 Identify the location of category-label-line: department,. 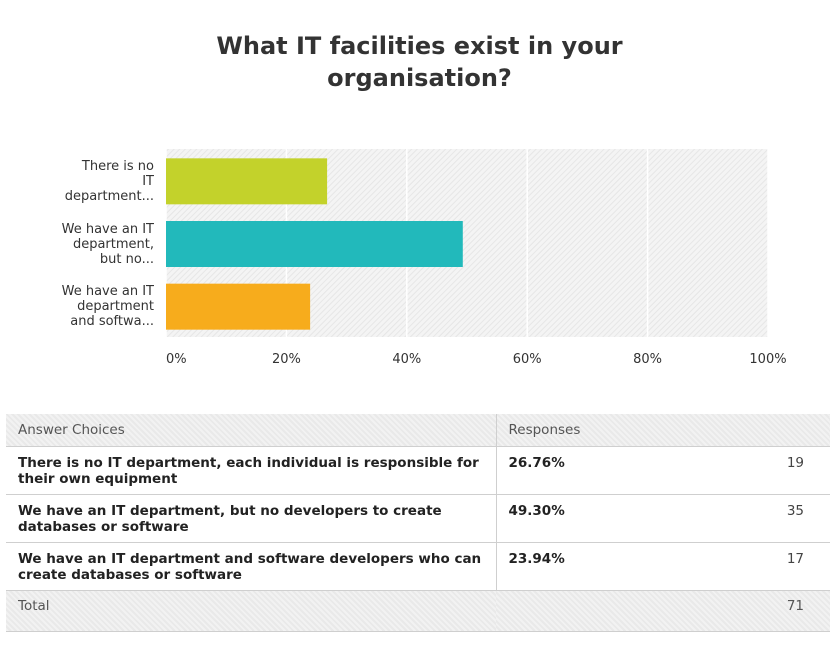
(113, 244).